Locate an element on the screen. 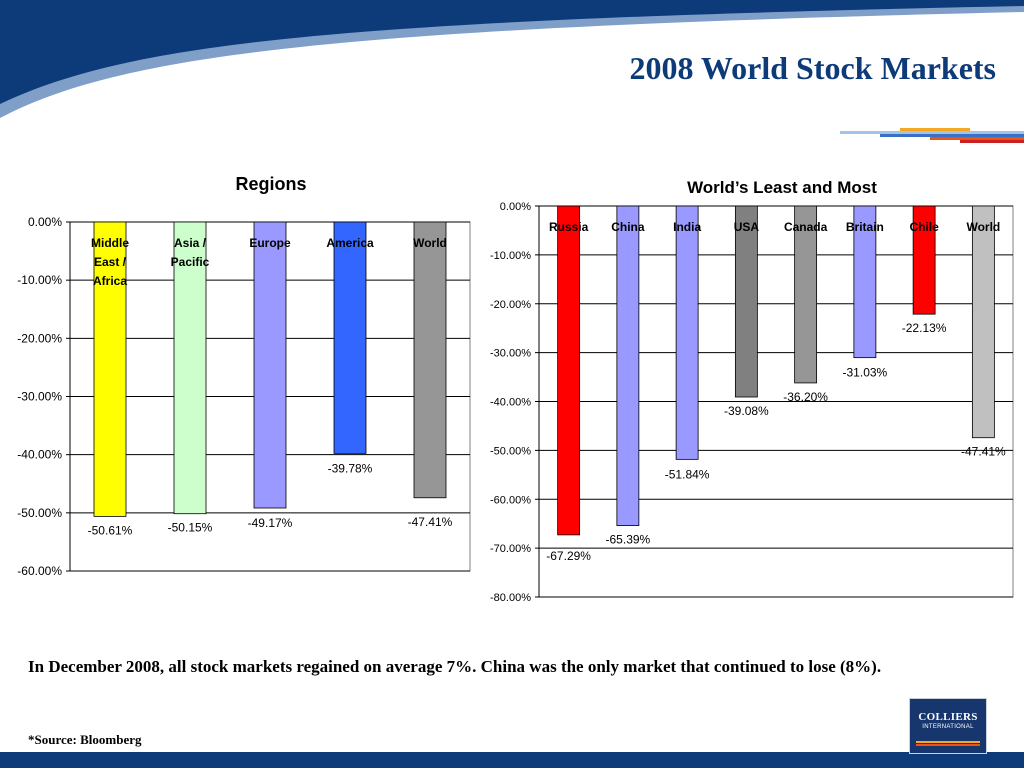 This screenshot has height=768, width=1024. category-label: Middle is located at coordinates (110, 243).